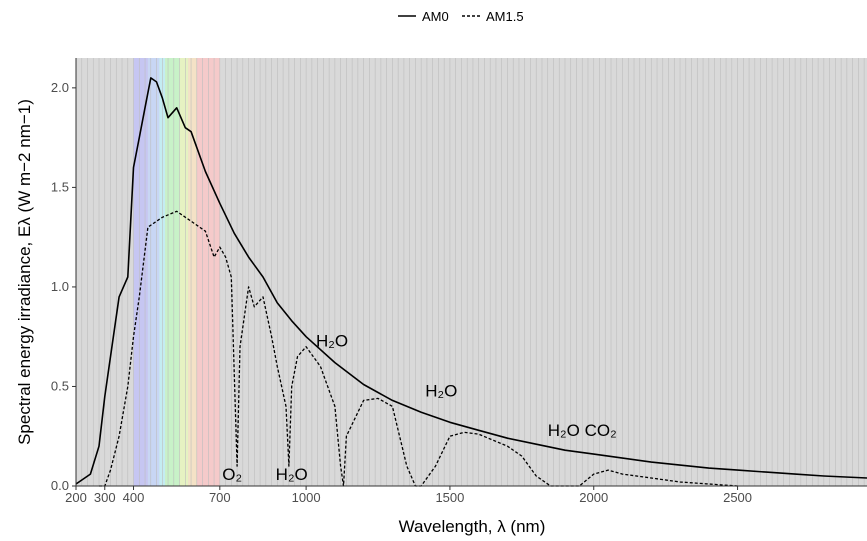 This screenshot has width=867, height=541. Describe the element at coordinates (472, 526) in the screenshot. I see `x-axis-title: Wavelength, λ (nm)` at that location.